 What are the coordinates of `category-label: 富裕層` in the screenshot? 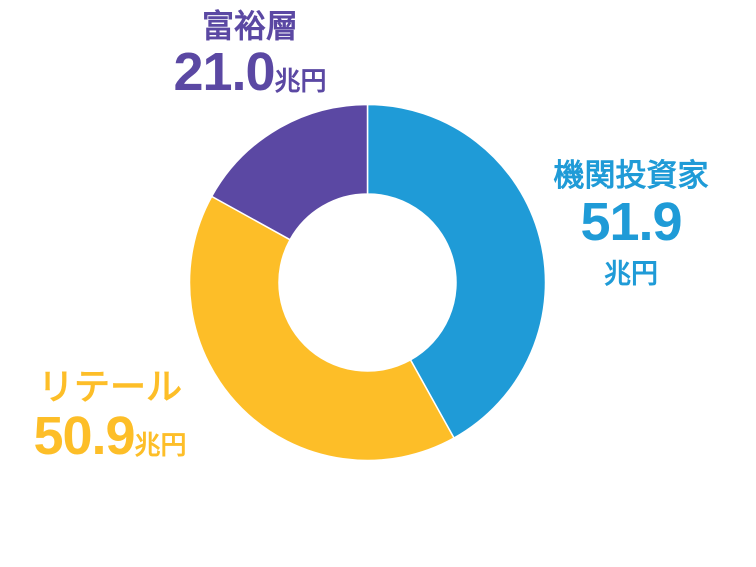 It's located at (249, 26).